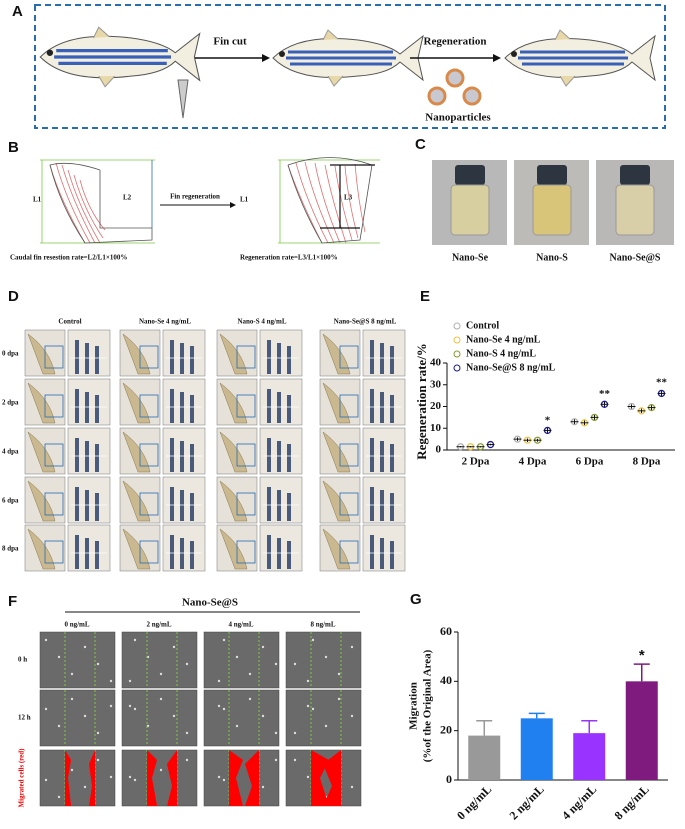 The width and height of the screenshot is (685, 829). Describe the element at coordinates (635, 257) in the screenshot. I see `vial-label: Nano-Se@S` at that location.